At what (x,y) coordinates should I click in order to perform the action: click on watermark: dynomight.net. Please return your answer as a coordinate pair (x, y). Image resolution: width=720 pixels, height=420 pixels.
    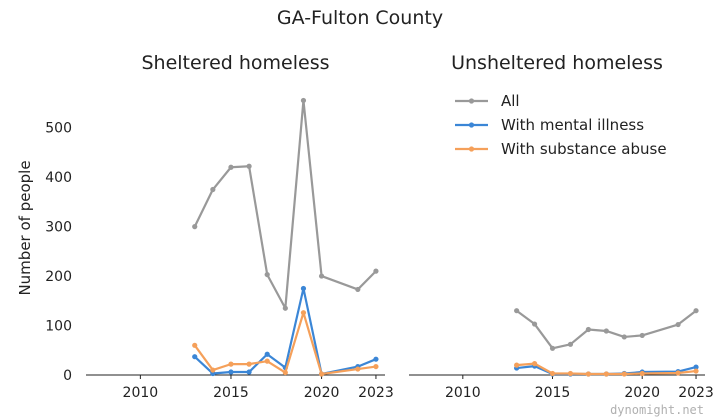
    Looking at the image, I should click on (657, 410).